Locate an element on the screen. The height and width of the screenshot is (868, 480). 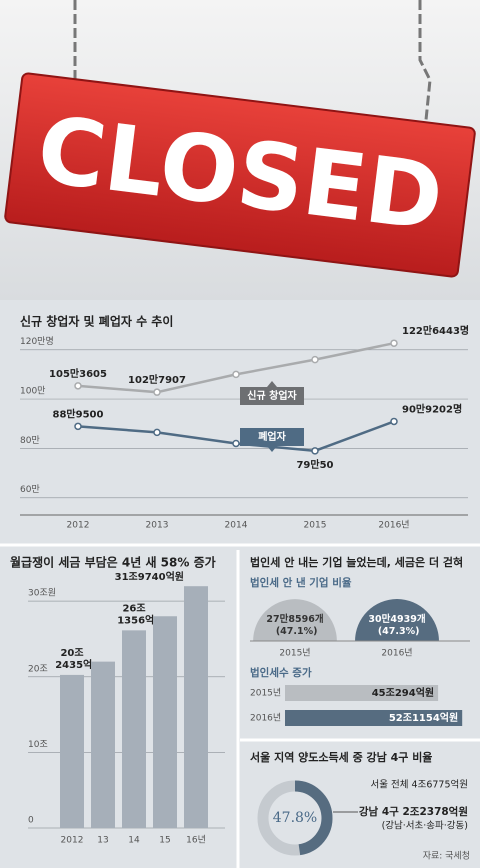
x-tick-label: 2014 is located at coordinates (236, 526).